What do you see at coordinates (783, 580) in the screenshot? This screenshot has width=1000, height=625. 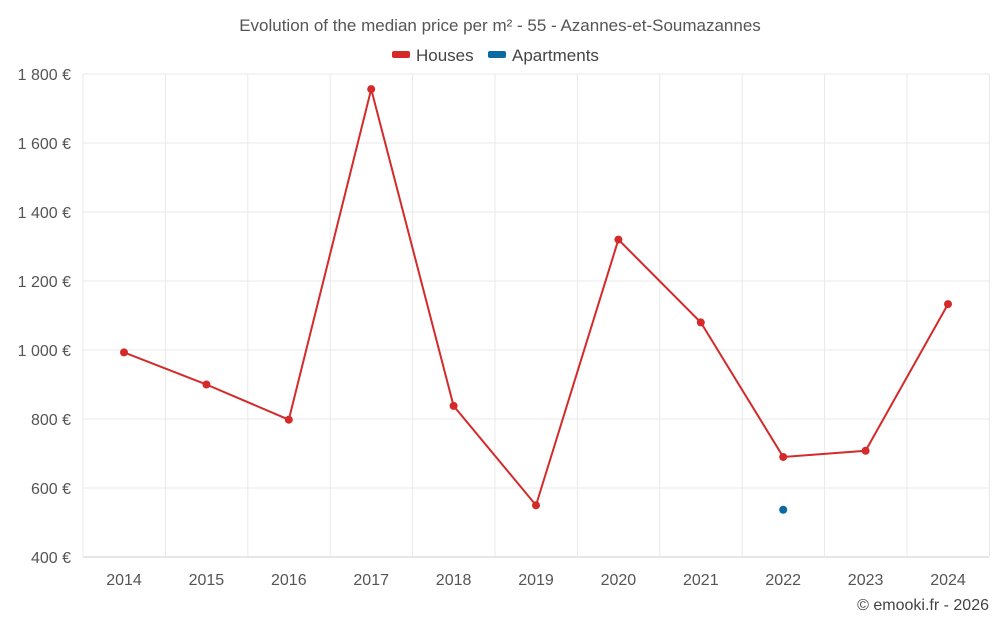 I see `x-tick-label: 2022` at bounding box center [783, 580].